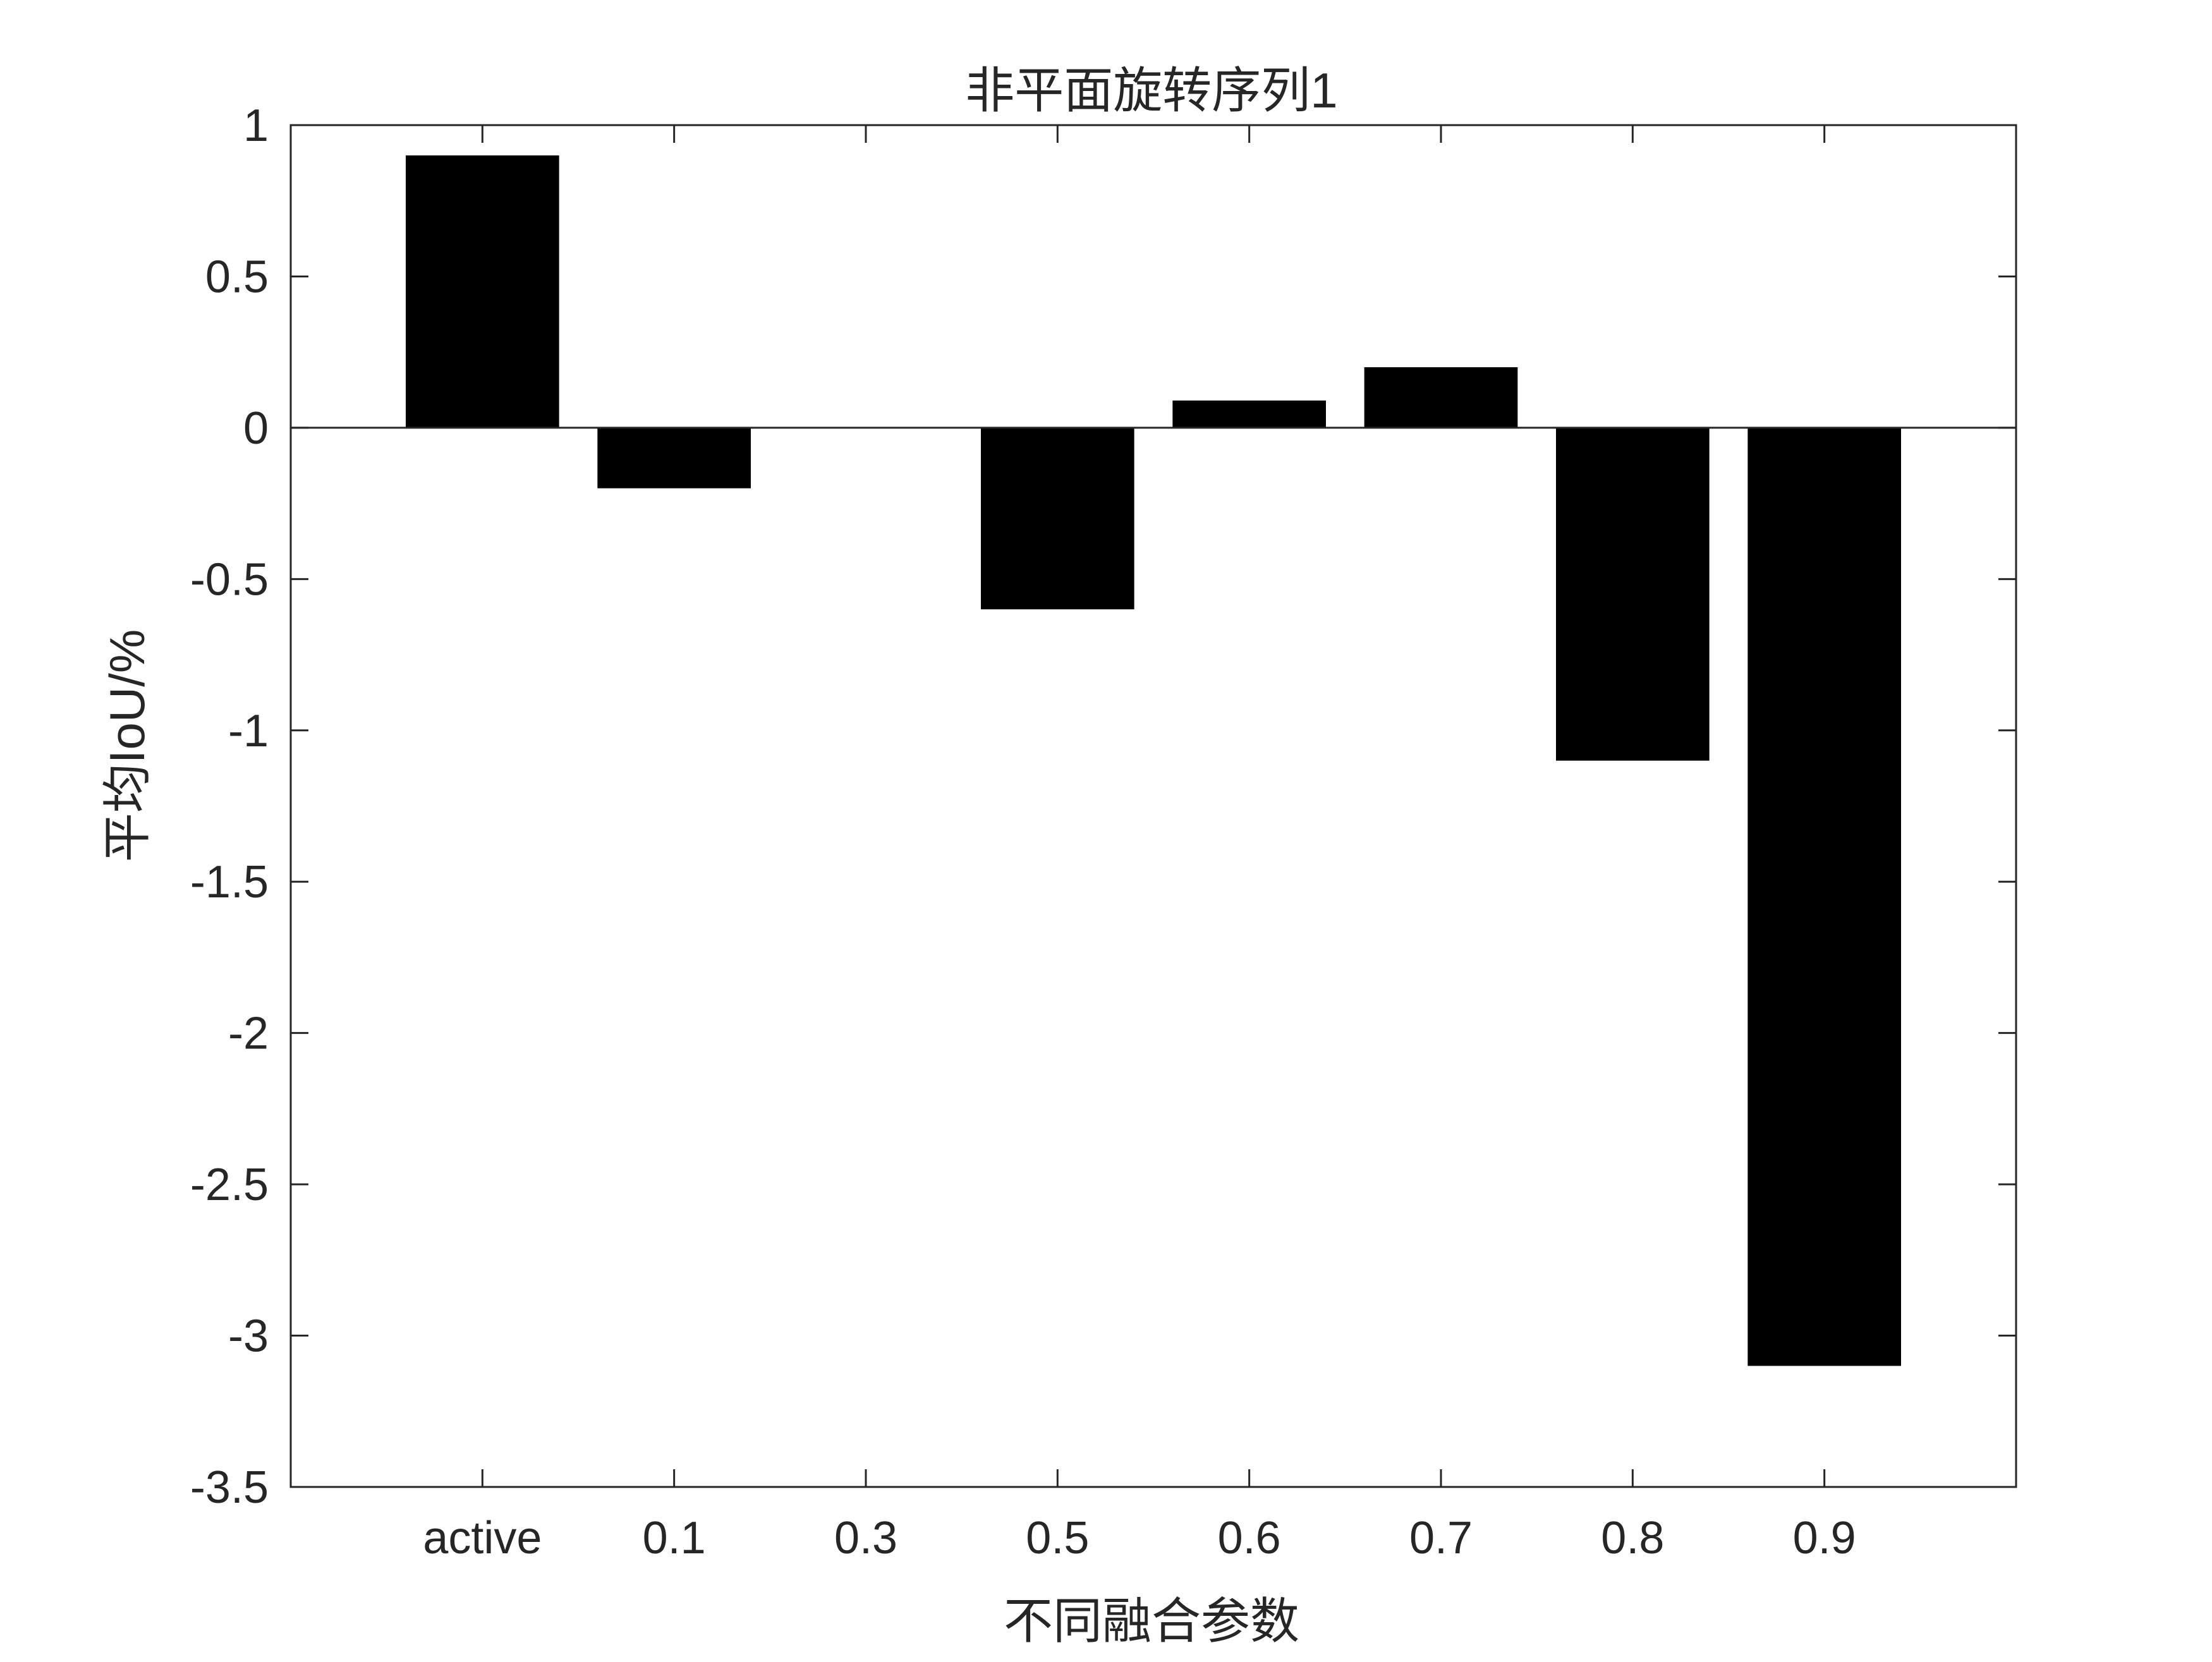  Describe the element at coordinates (1151, 90) in the screenshot. I see `chart-title: 非平面旋转序列1` at that location.